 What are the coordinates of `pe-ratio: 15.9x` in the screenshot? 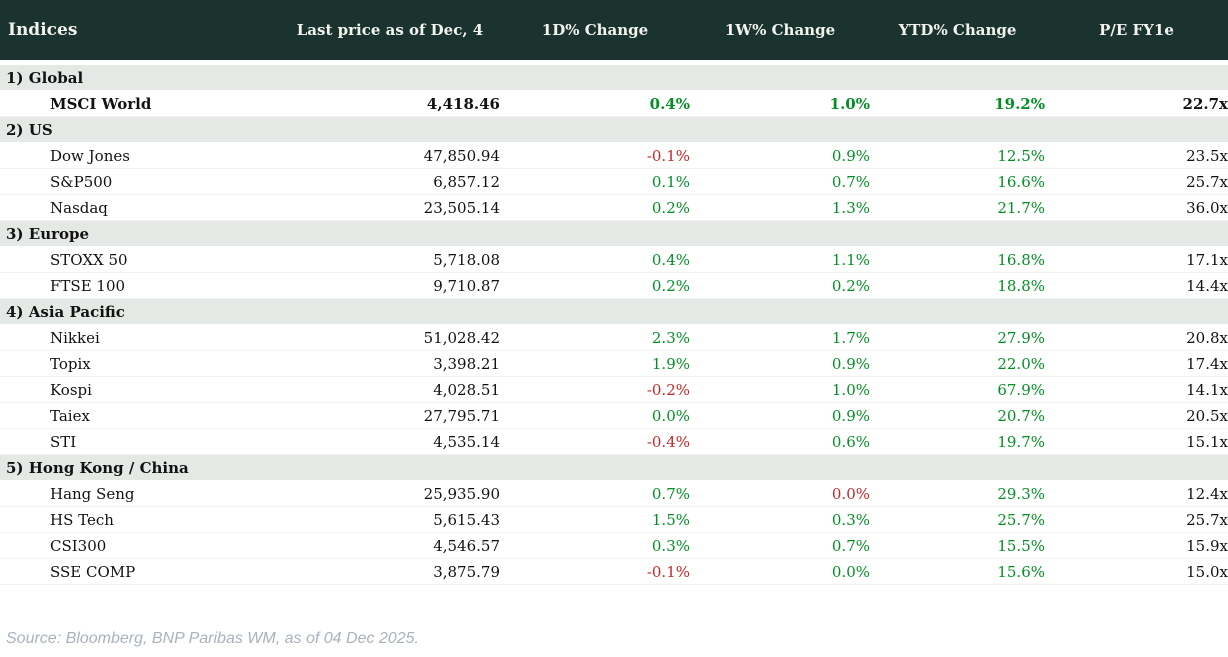 It's located at (1136, 545).